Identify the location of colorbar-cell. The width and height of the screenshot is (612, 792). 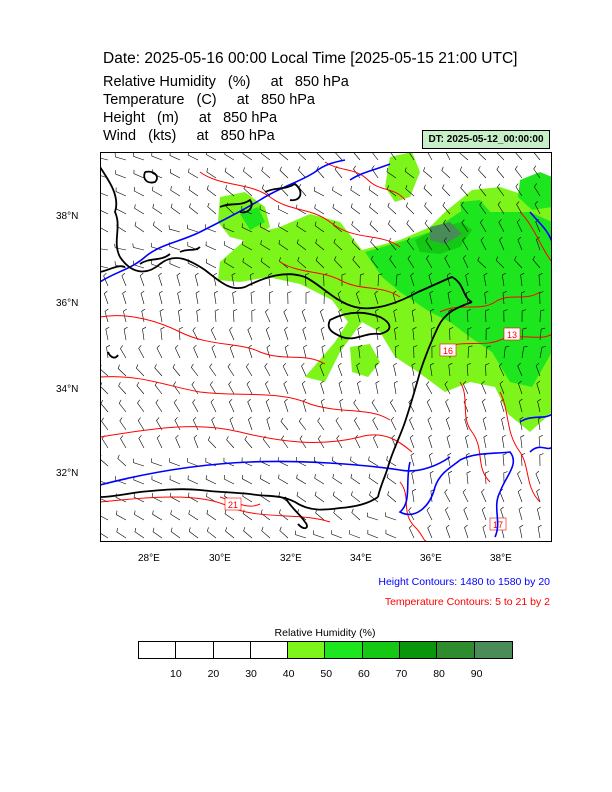
(456, 650).